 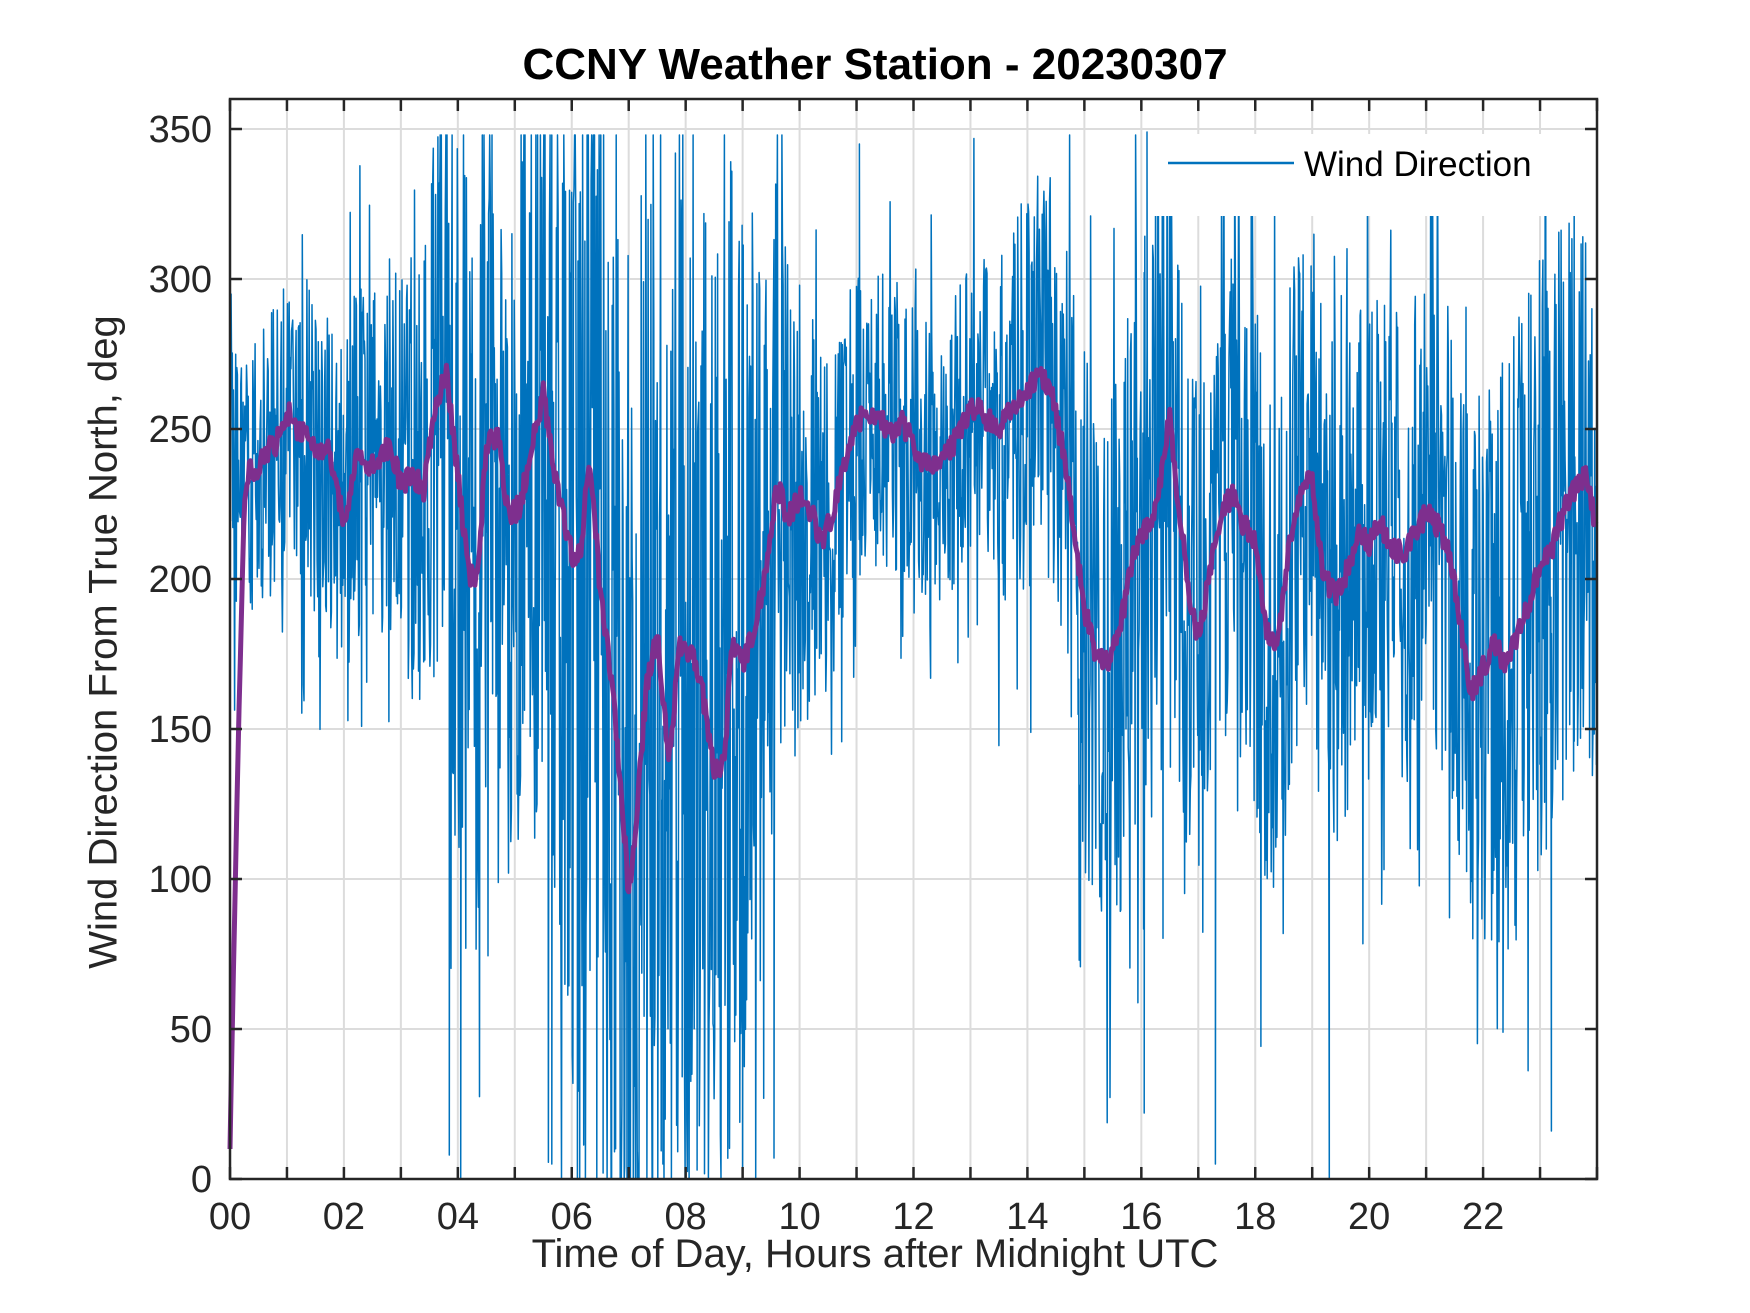 I want to click on legend: Wind Direction, so click(x=1368, y=175).